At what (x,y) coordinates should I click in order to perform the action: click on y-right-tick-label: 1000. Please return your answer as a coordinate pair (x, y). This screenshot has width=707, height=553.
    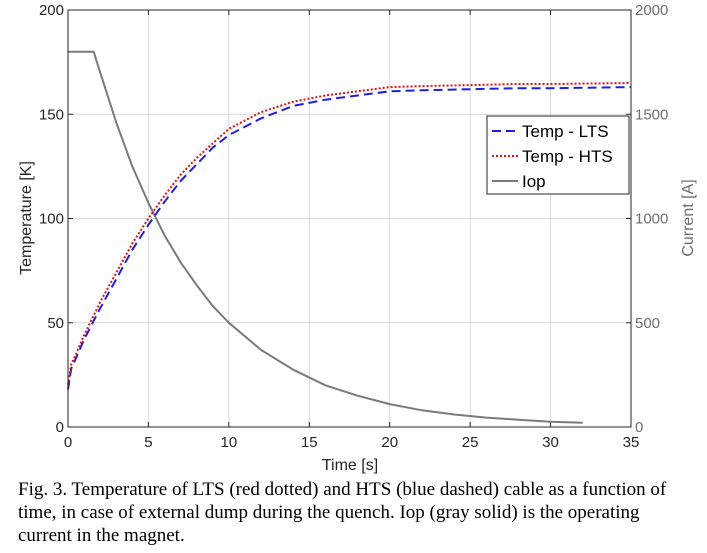
    Looking at the image, I should click on (651, 219).